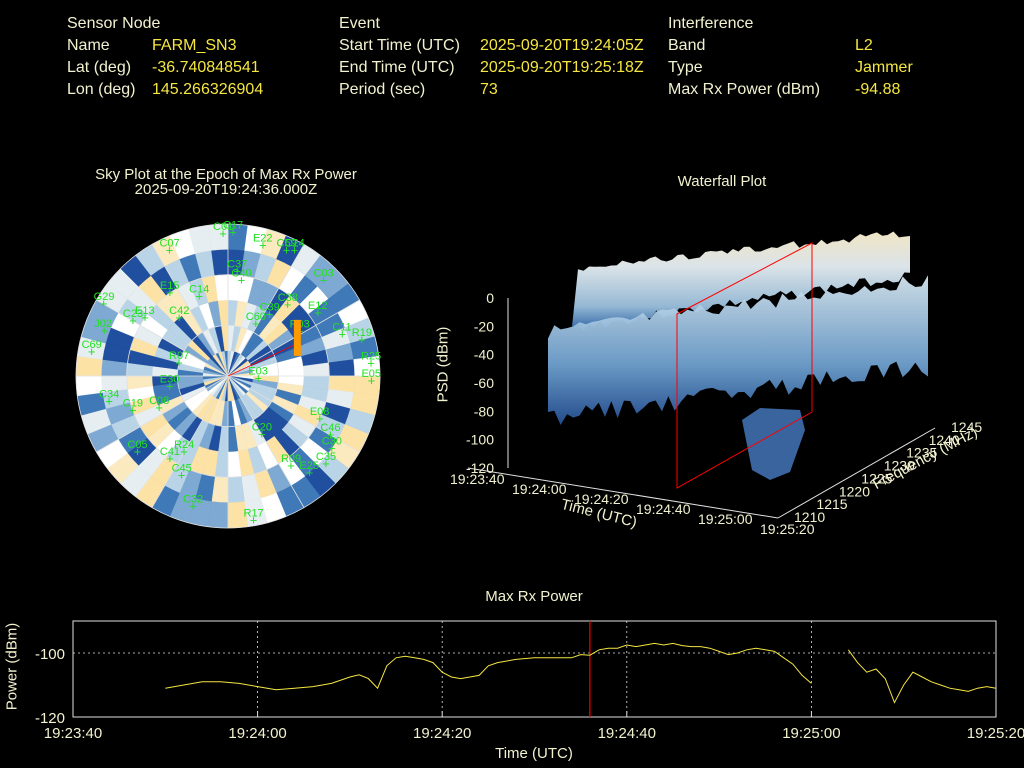 This screenshot has width=1024, height=768. Describe the element at coordinates (687, 45) in the screenshot. I see `interference-band-label: Band` at that location.